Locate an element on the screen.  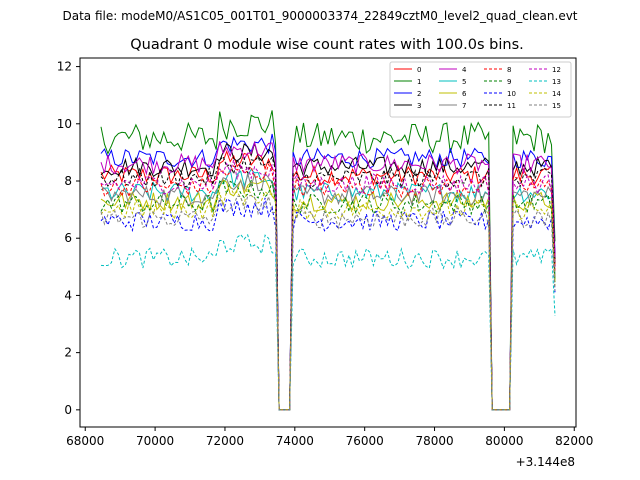
x-tick-label: 68000 is located at coordinates (85, 441).